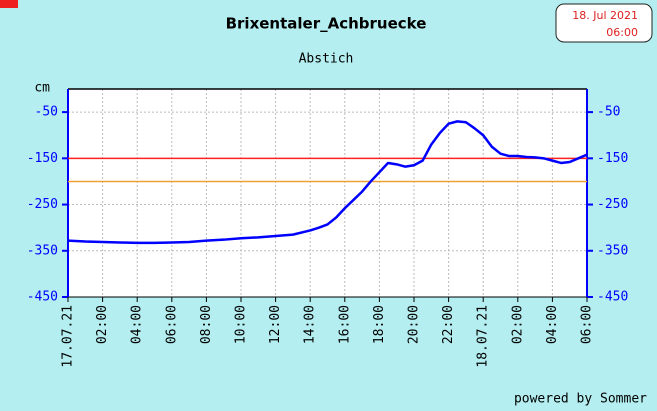 The height and width of the screenshot is (411, 657). Describe the element at coordinates (608, 112) in the screenshot. I see `y2-tick-label: -50` at that location.